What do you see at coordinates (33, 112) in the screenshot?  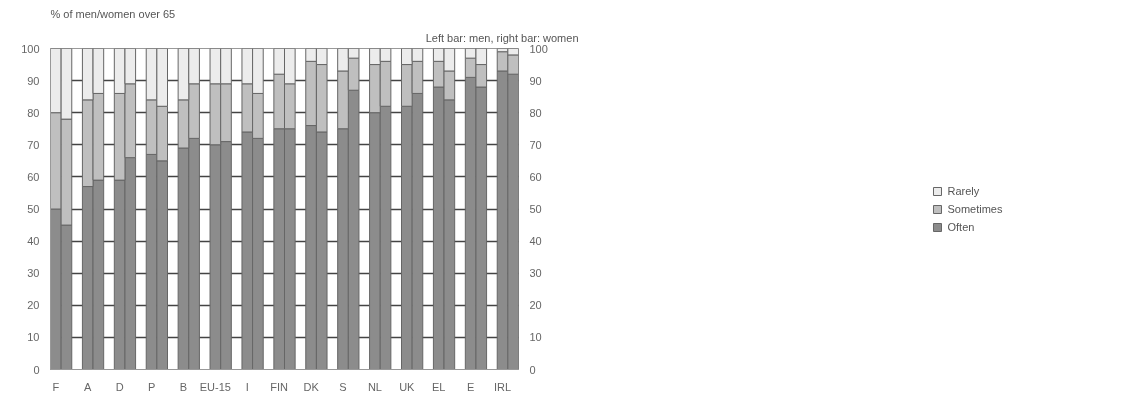 I see `y-tick-label: 80` at bounding box center [33, 112].